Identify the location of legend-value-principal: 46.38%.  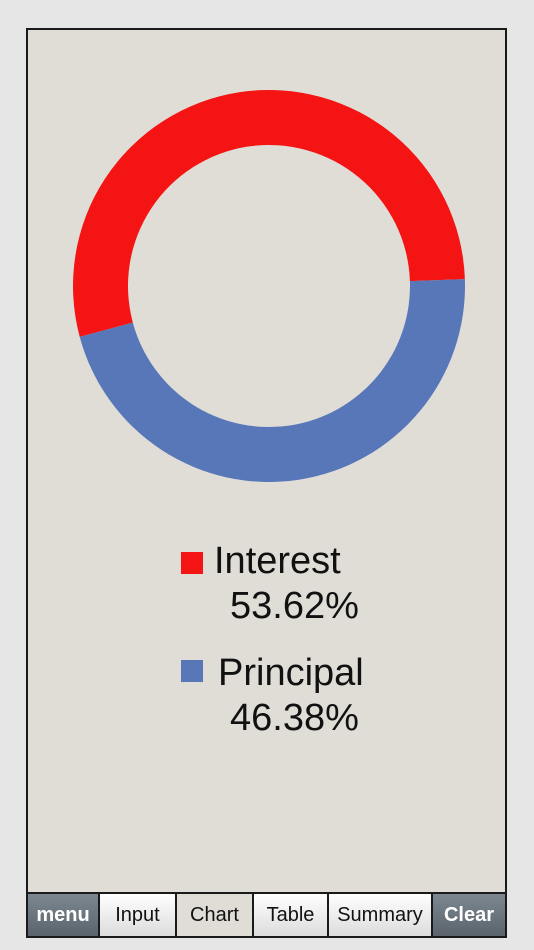
(294, 718).